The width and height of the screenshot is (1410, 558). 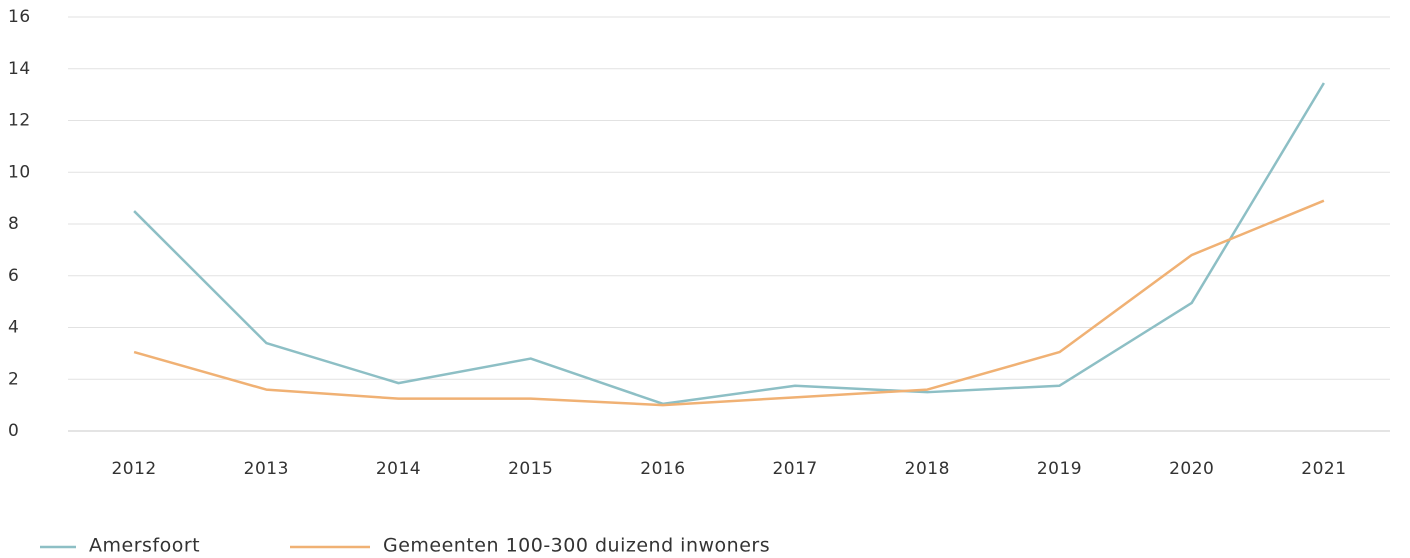 I want to click on y-tick-label: 2, so click(x=13, y=379).